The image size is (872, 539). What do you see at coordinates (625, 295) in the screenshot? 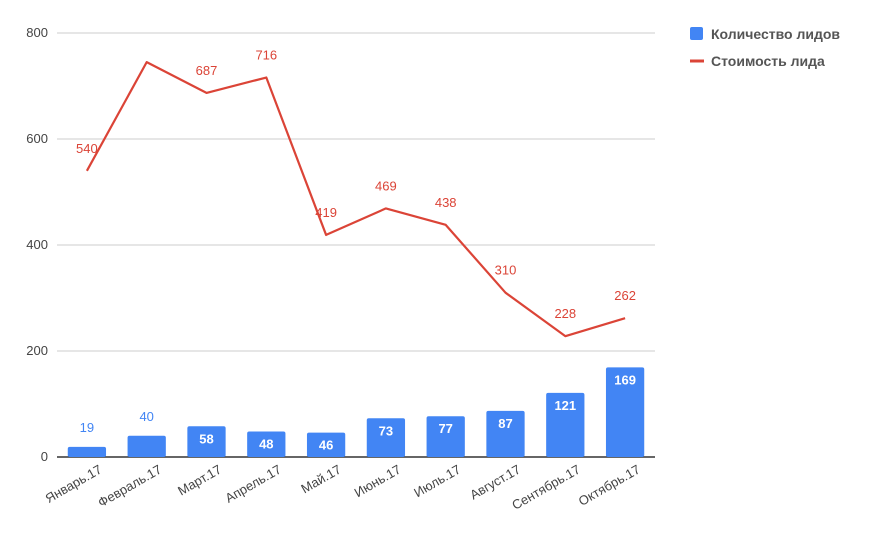
I see `line-data-label: 262` at bounding box center [625, 295].